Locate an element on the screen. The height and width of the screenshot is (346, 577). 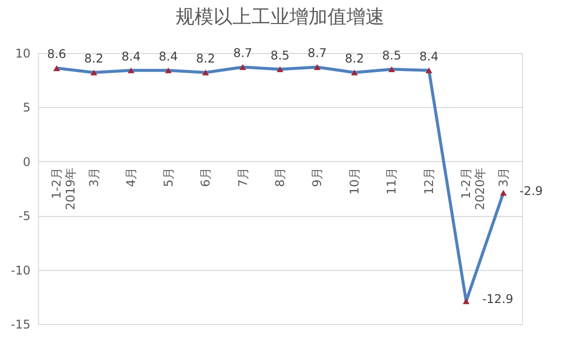
x-tick-label: 4月 is located at coordinates (131, 177).